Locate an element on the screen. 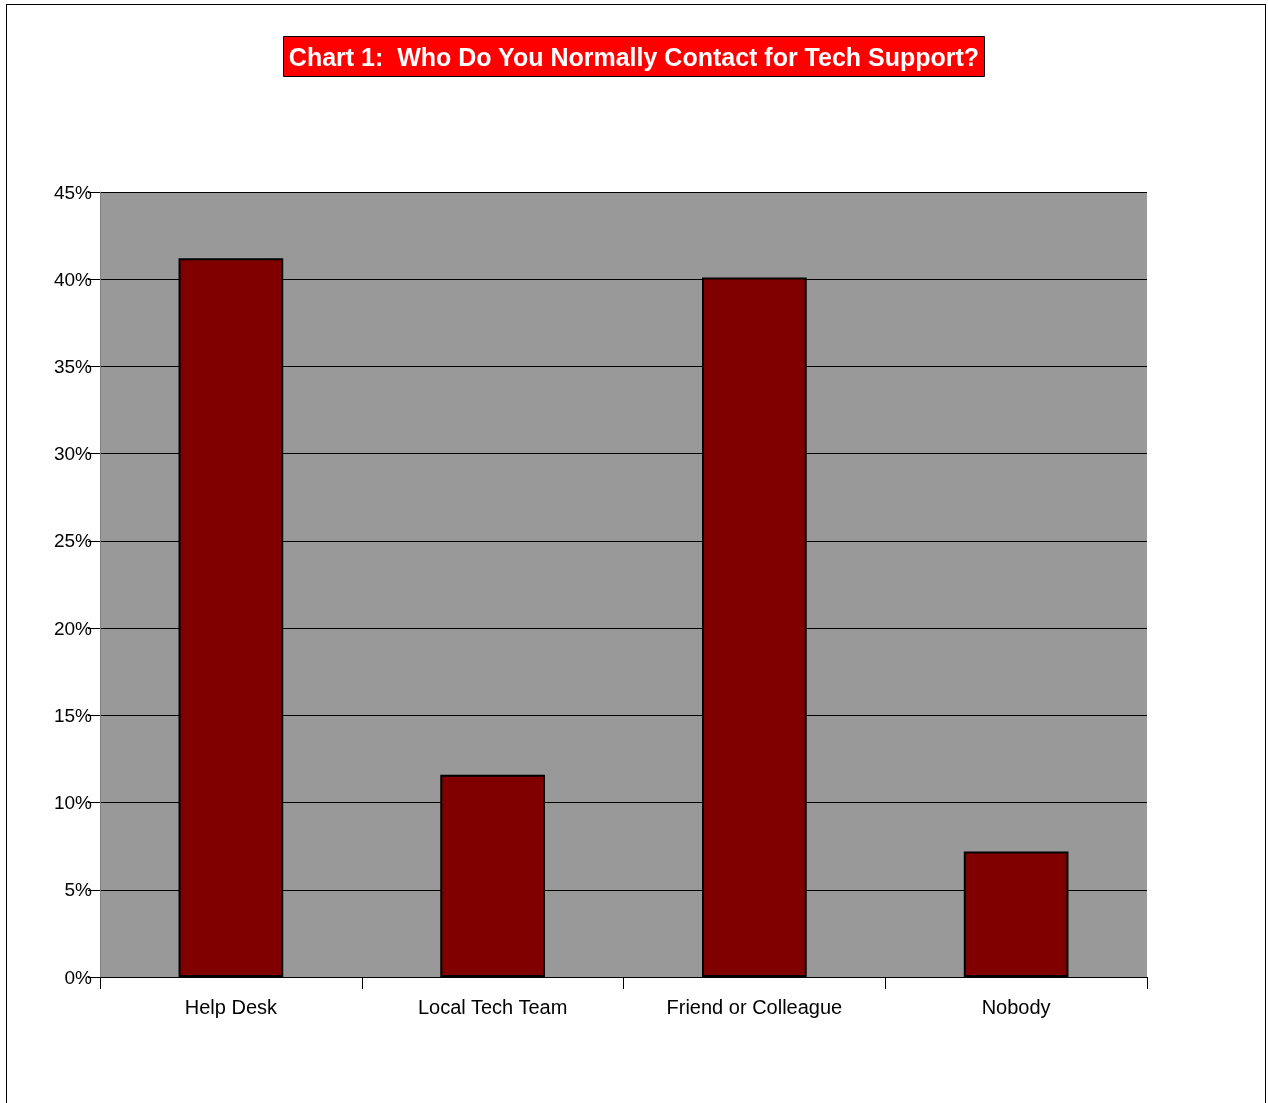  y-tick-label: 15% is located at coordinates (73, 715).